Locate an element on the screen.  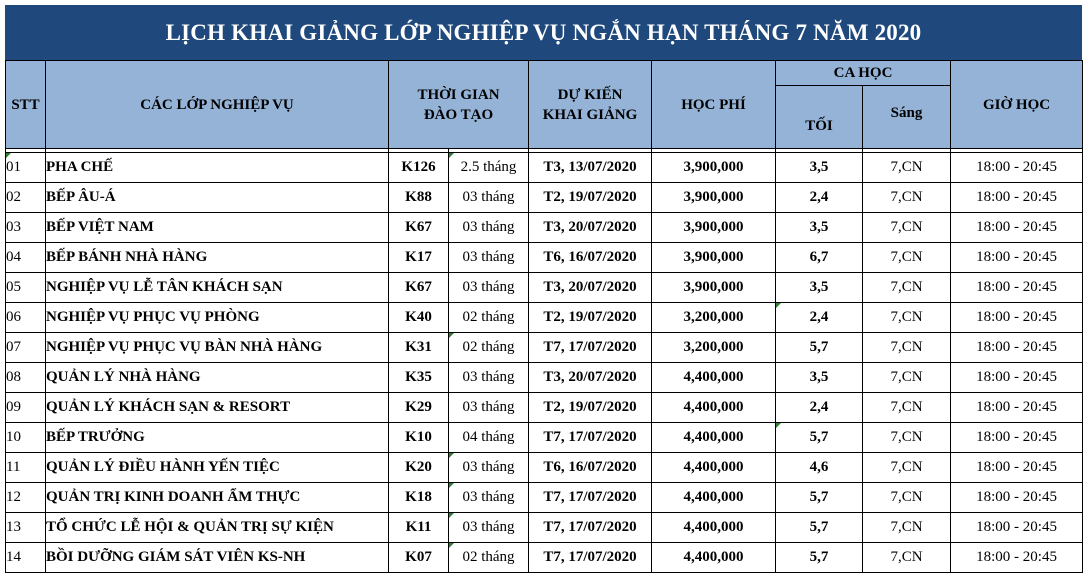
header-start: DỰ KIẾN KHAI GIẢNG is located at coordinates (590, 105).